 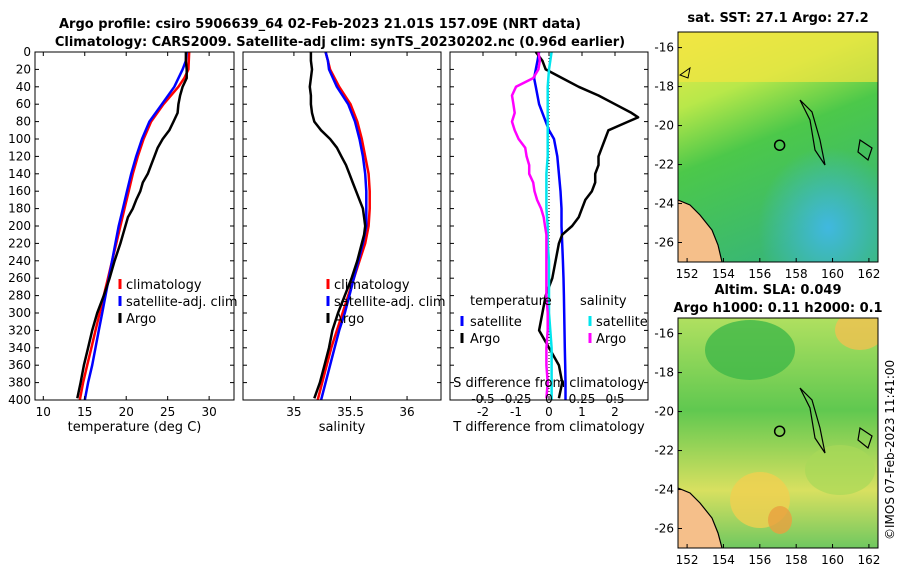 What do you see at coordinates (350, 412) in the screenshot?
I see `x-tick-label: 35.5` at bounding box center [350, 412].